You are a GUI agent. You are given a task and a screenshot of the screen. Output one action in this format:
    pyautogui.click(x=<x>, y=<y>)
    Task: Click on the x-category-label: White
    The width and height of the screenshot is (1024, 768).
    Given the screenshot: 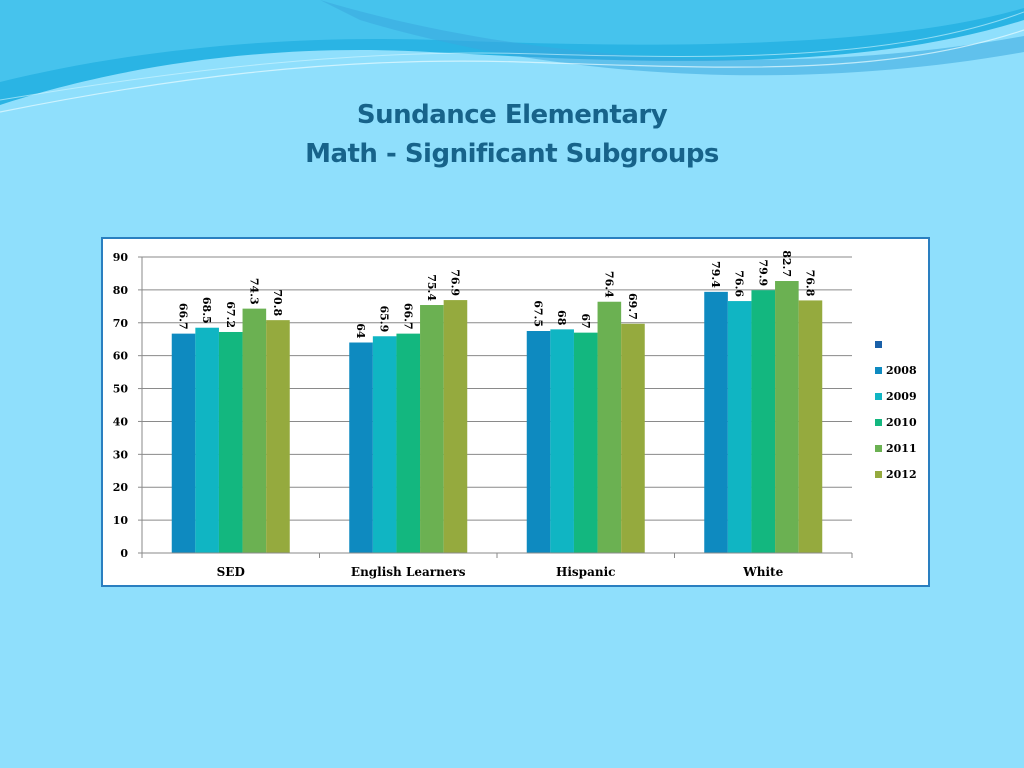 What is the action you would take?
    pyautogui.click(x=762, y=572)
    